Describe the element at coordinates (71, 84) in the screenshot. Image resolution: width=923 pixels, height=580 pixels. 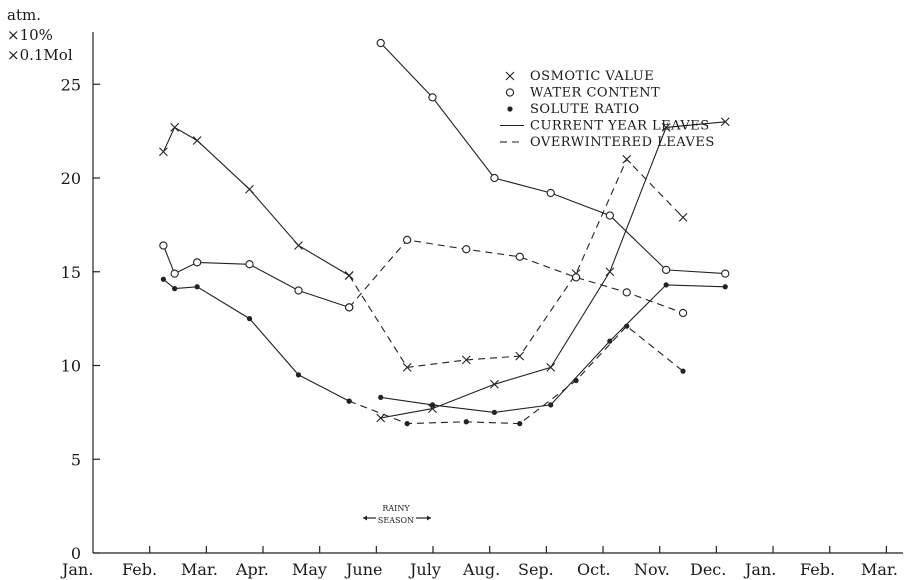
I see `y-tick-label: 25` at that location.